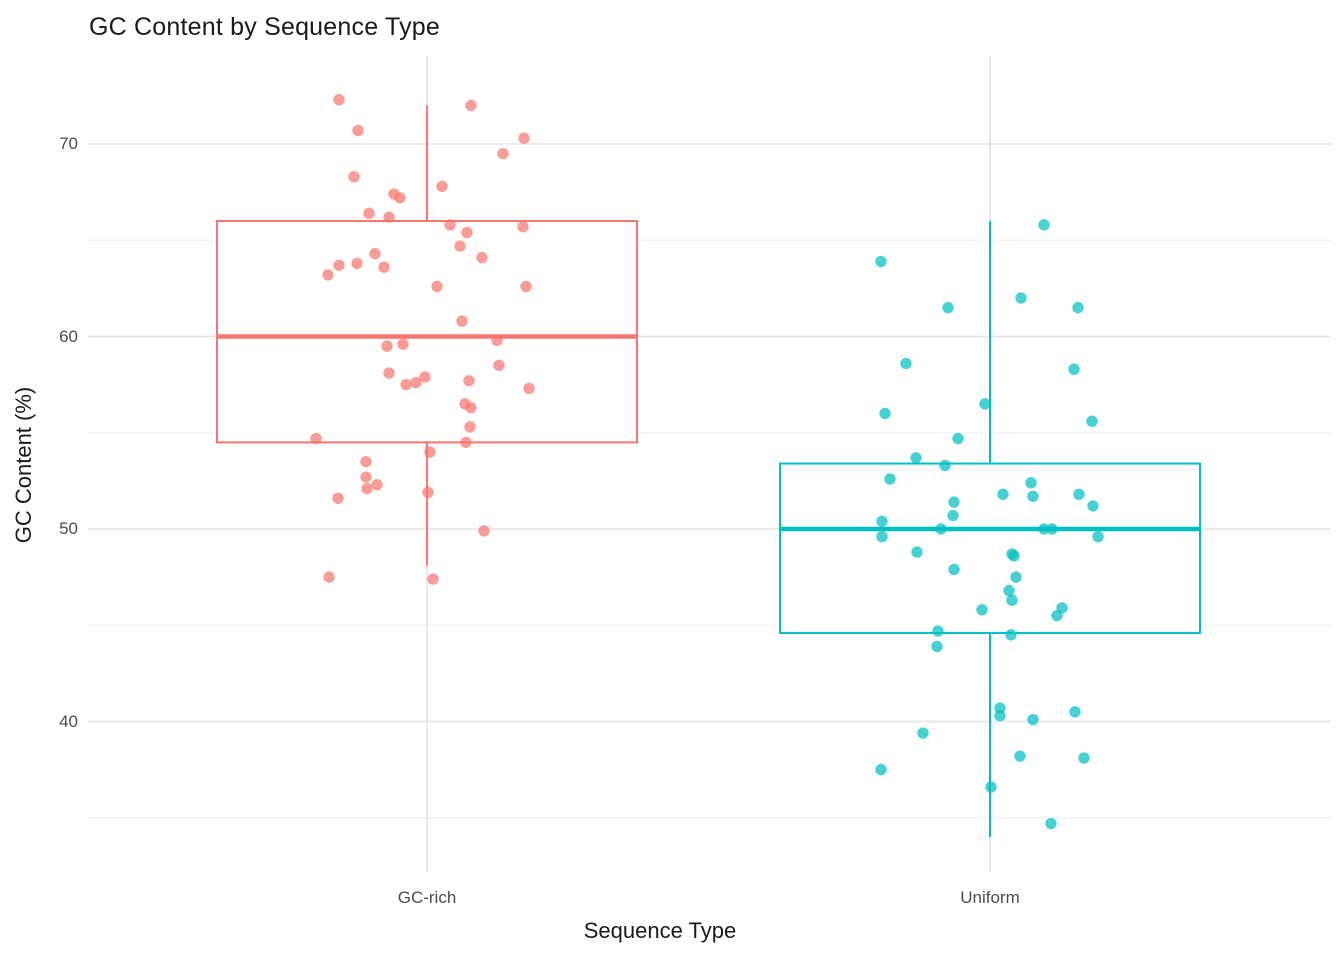 The image size is (1344, 960). Describe the element at coordinates (427, 897) in the screenshot. I see `x-category-label-GC-rich: GC-rich` at that location.